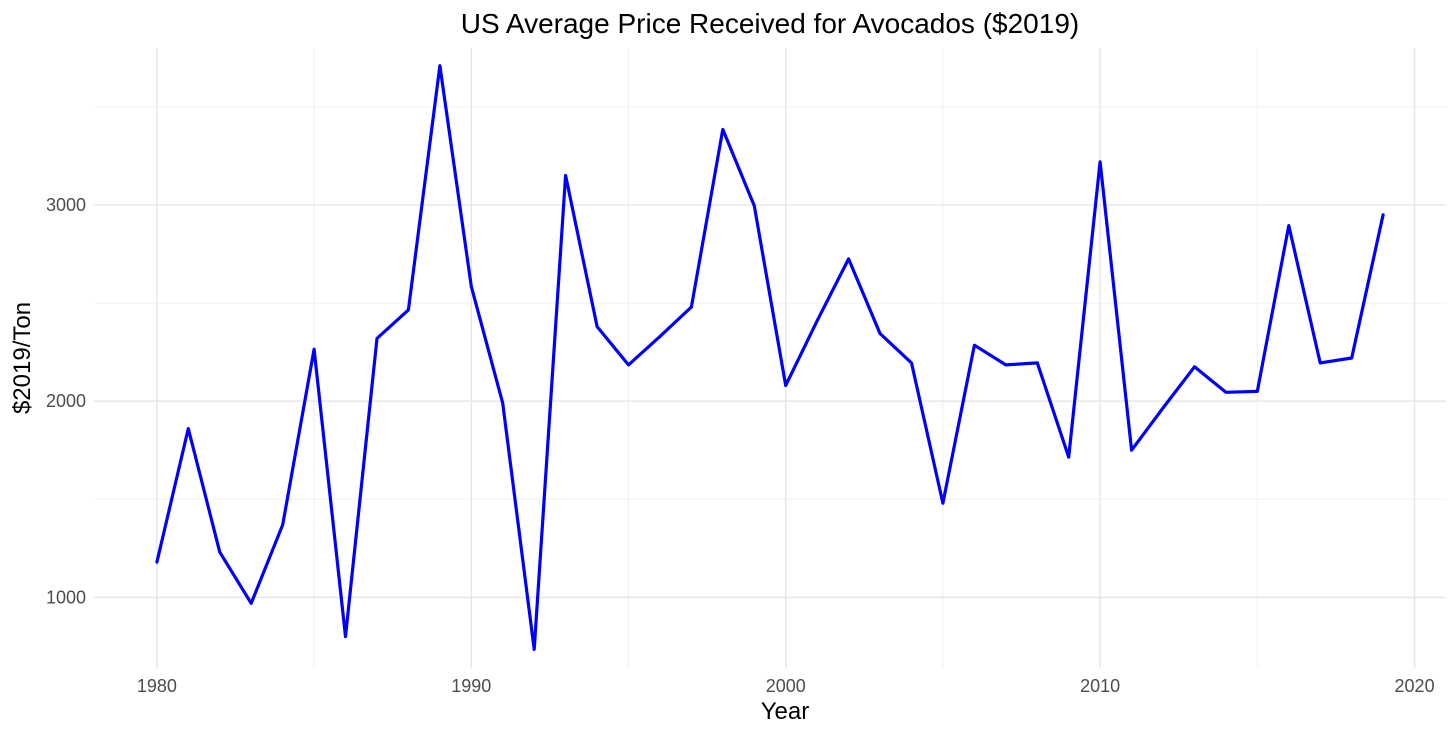 This screenshot has height=734, width=1456. What do you see at coordinates (785, 711) in the screenshot?
I see `x-axis-title: Year` at bounding box center [785, 711].